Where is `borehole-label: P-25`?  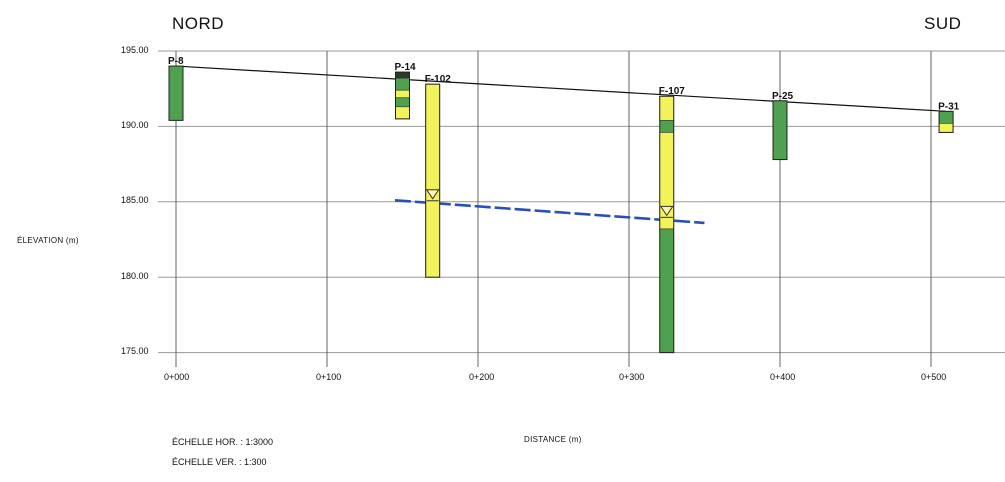
borehole-label: P-25 is located at coordinates (783, 96).